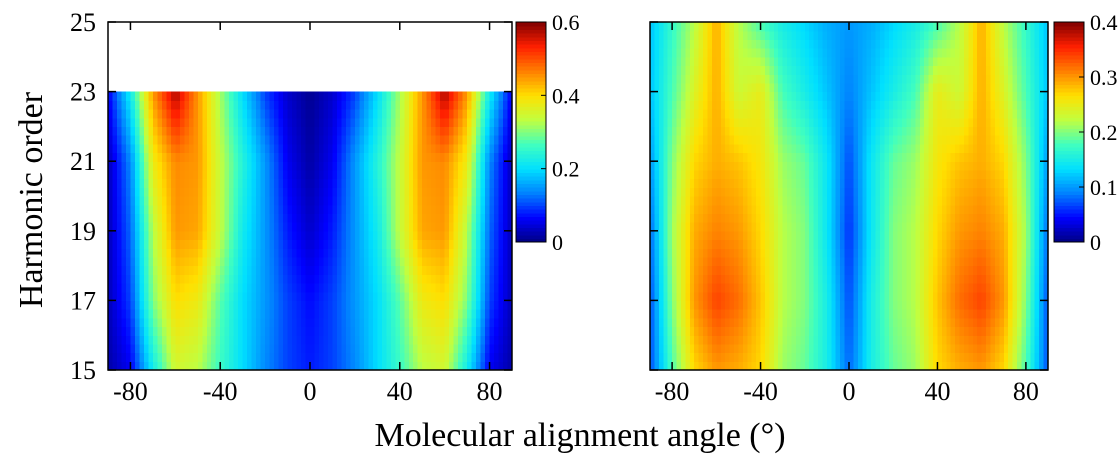 The image size is (1120, 455). I want to click on left-colorbar-segment, so click(531, 211).